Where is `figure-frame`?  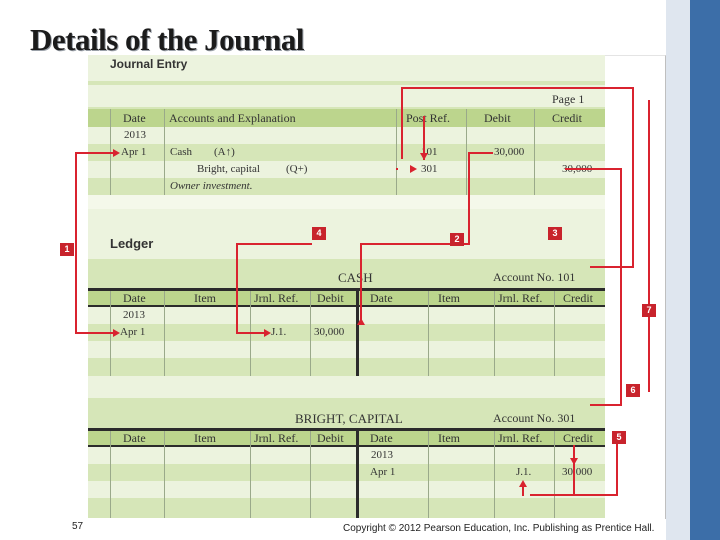
figure-frame is located at coordinates (635, 287).